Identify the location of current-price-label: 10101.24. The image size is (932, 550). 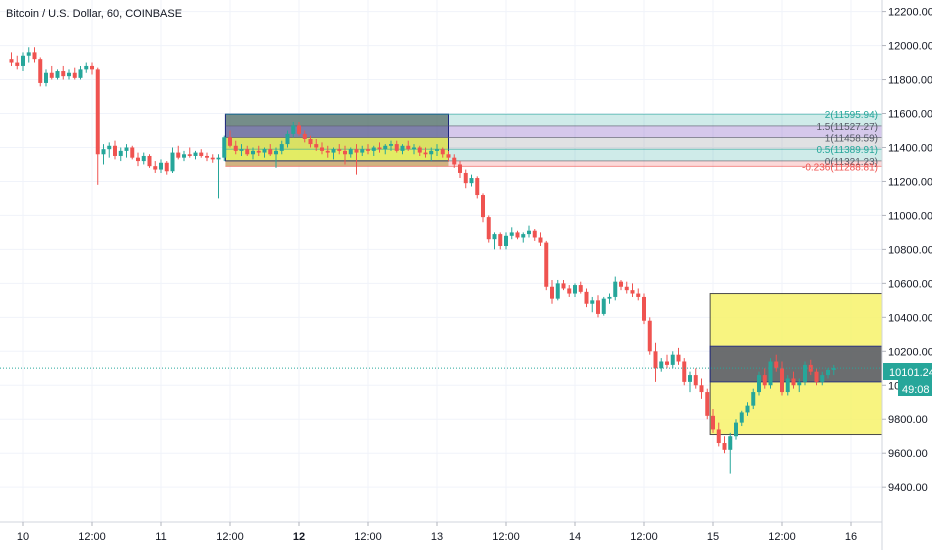
(910, 373).